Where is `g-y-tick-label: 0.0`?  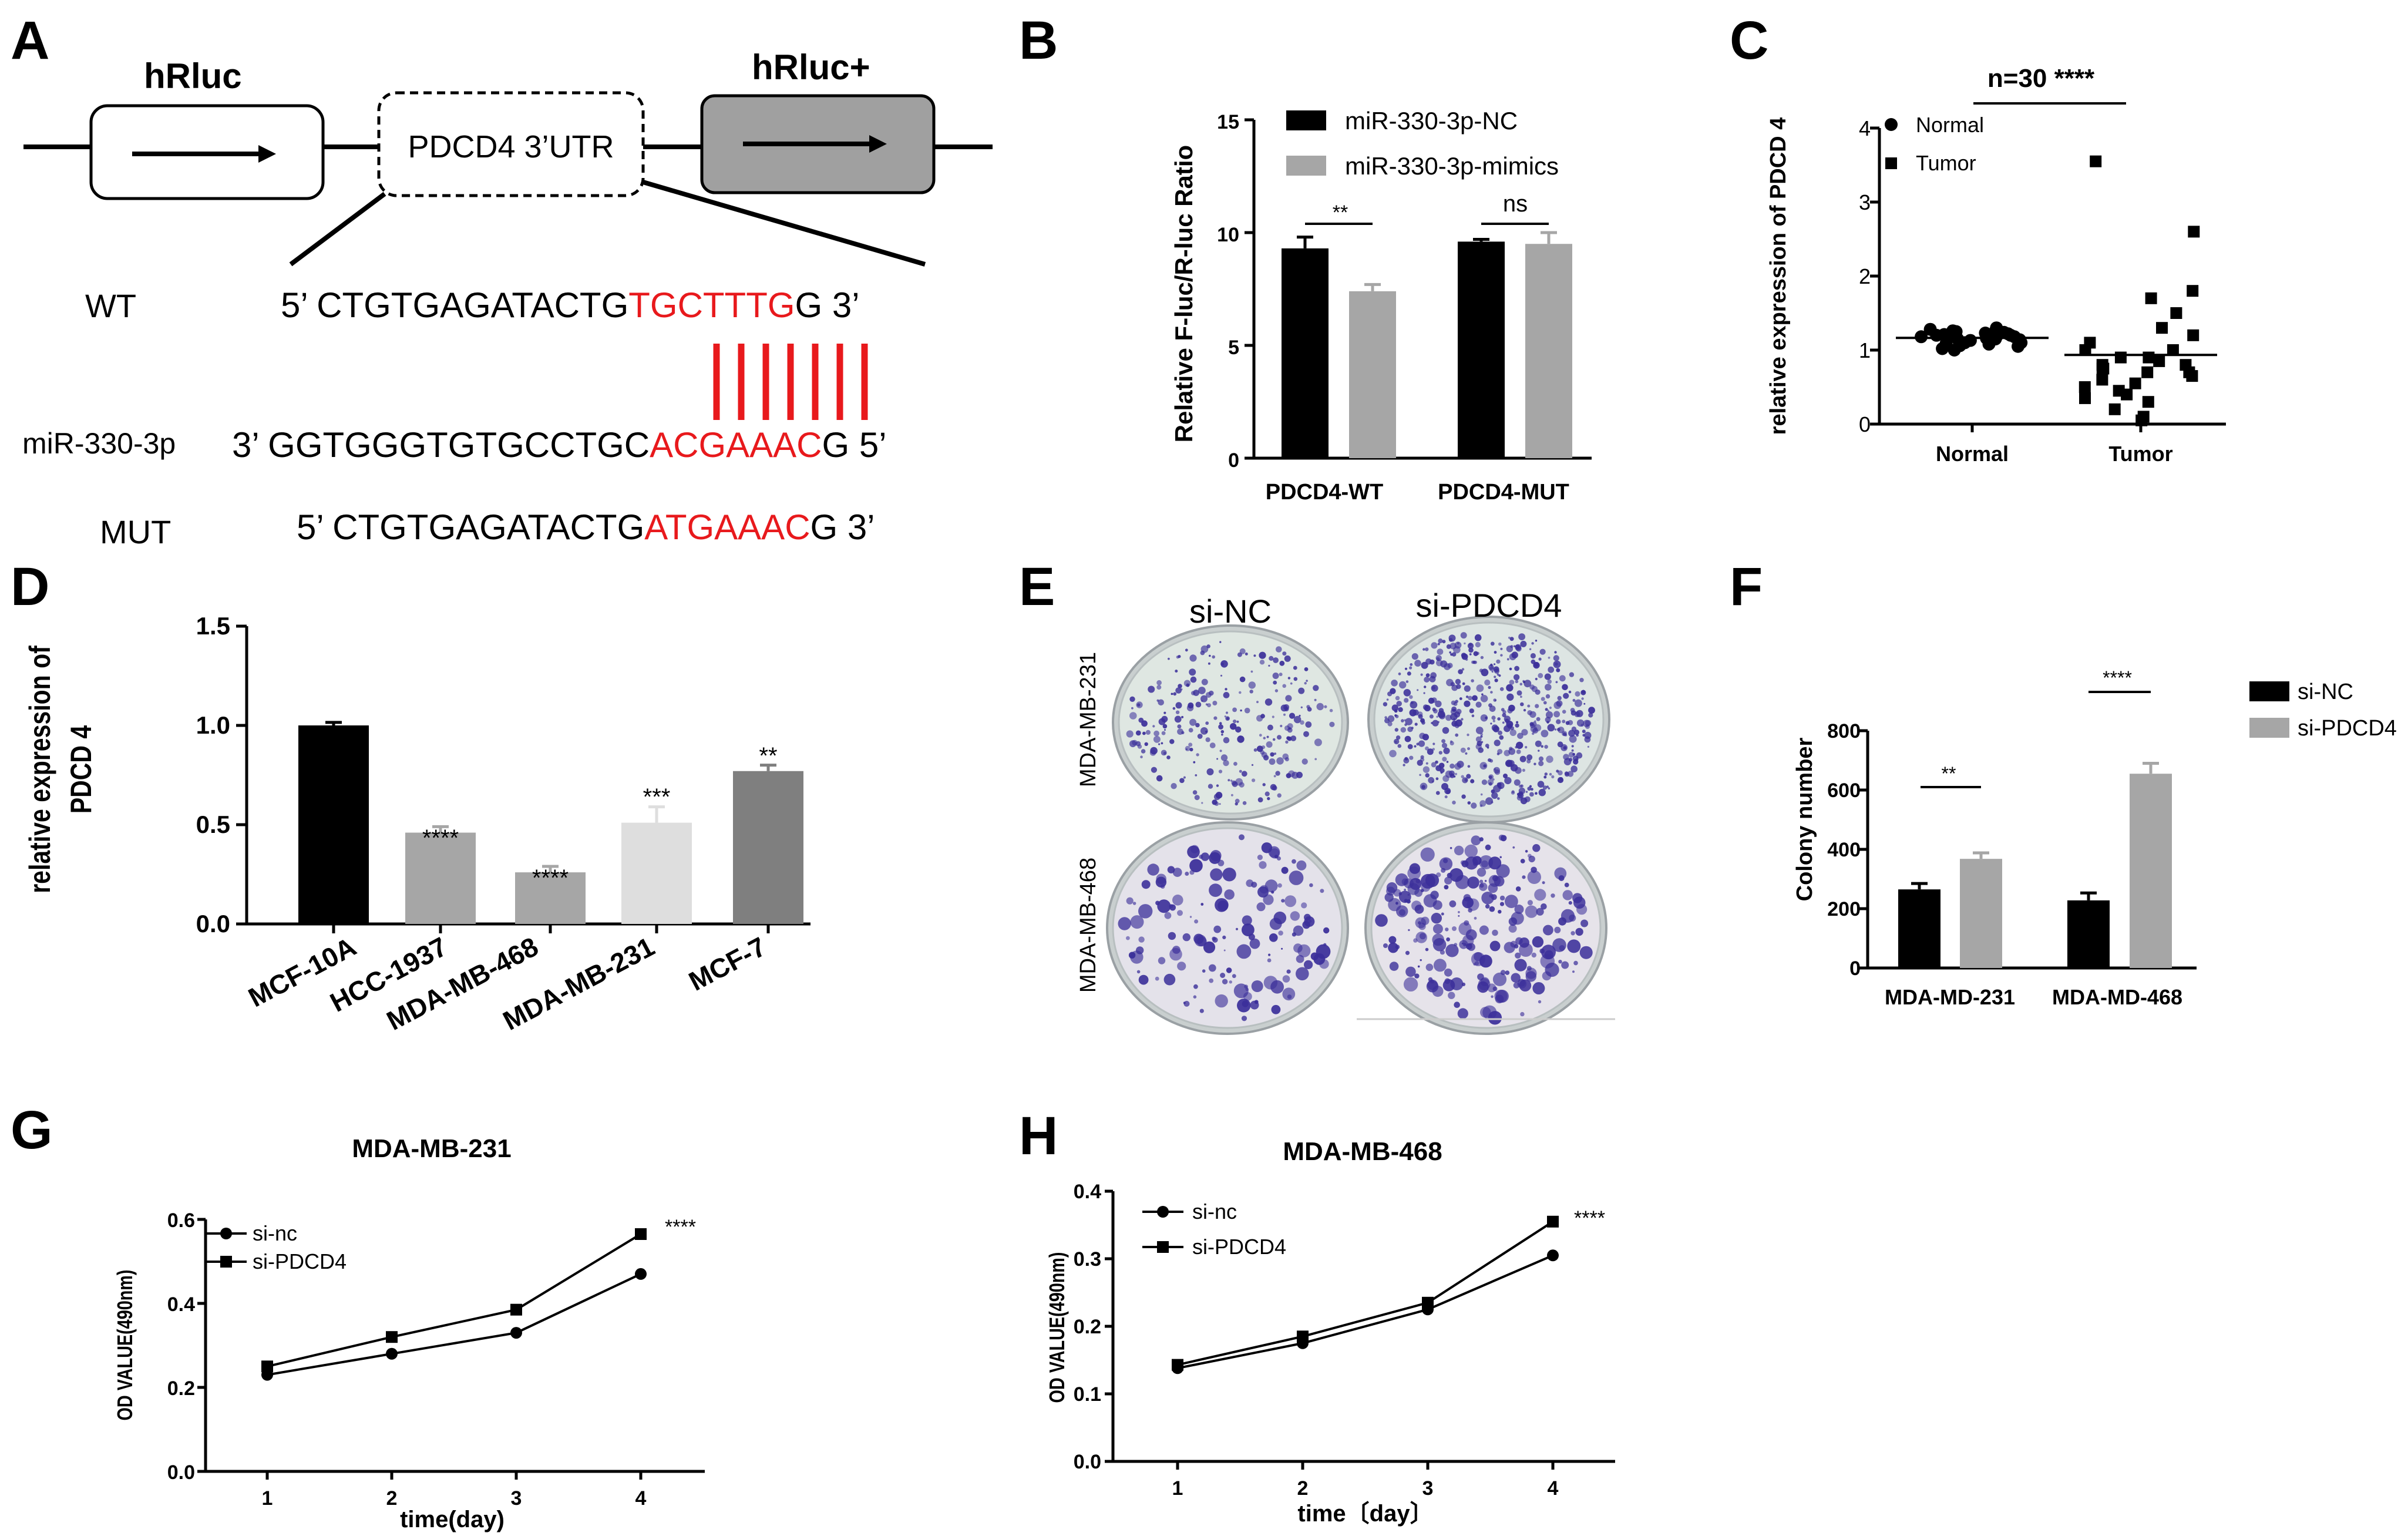 g-y-tick-label: 0.0 is located at coordinates (181, 1472).